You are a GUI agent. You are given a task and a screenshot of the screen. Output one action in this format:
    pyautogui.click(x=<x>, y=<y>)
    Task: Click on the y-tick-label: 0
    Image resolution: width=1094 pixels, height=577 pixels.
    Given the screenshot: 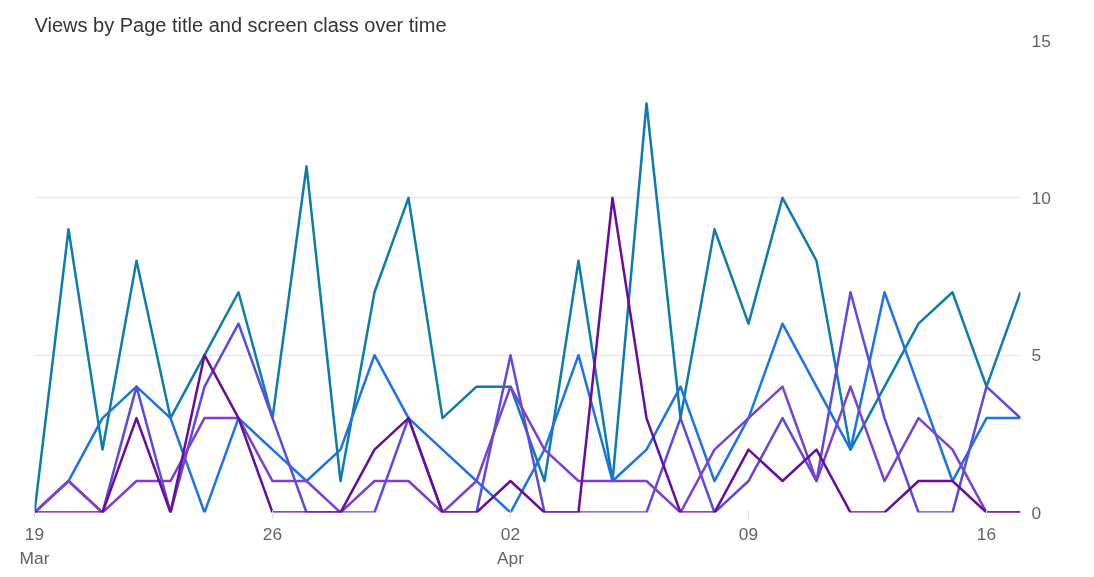 What is the action you would take?
    pyautogui.click(x=1036, y=512)
    